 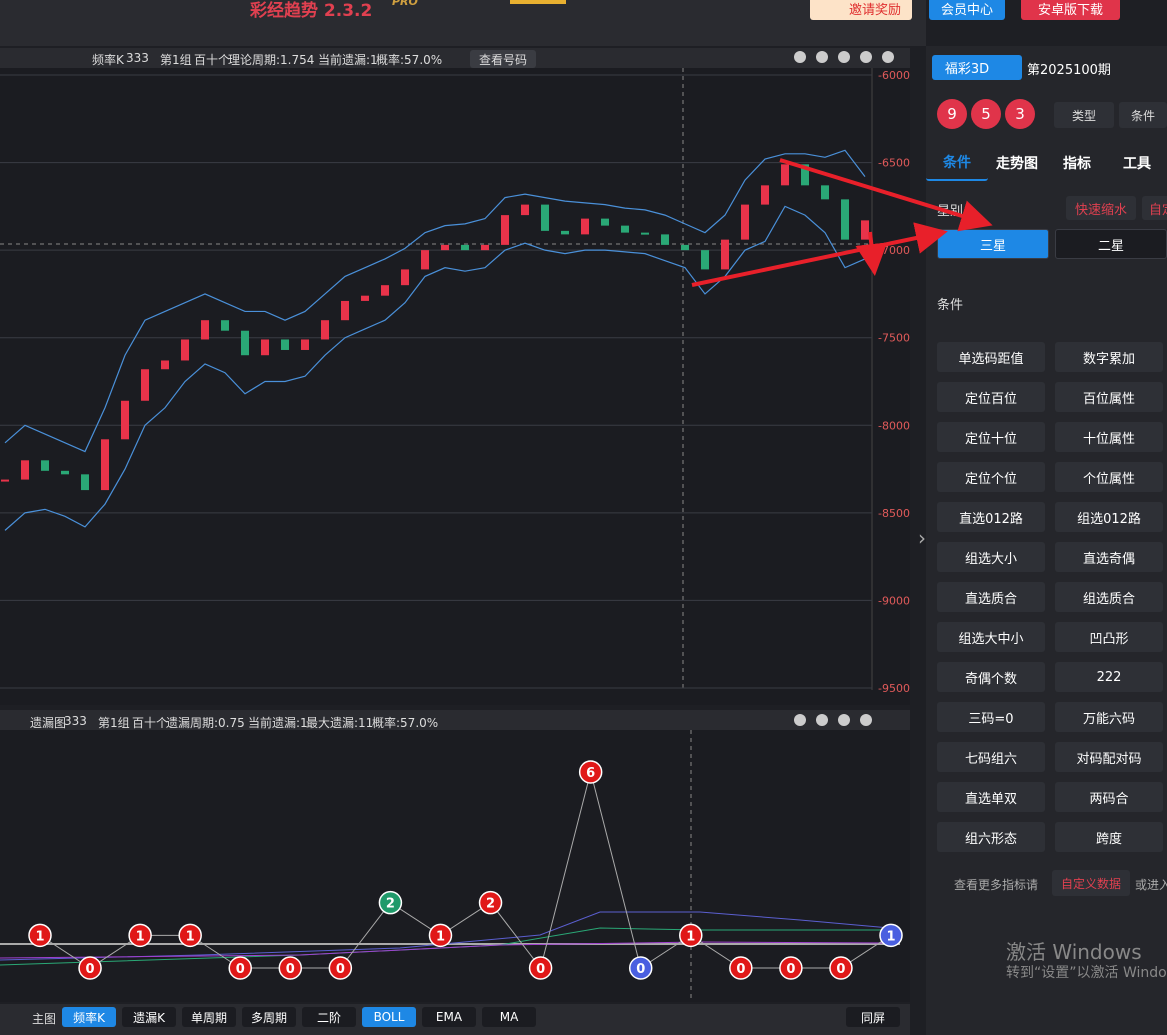 What do you see at coordinates (48, 723) in the screenshot?
I see `header-text: 遗漏图` at bounding box center [48, 723].